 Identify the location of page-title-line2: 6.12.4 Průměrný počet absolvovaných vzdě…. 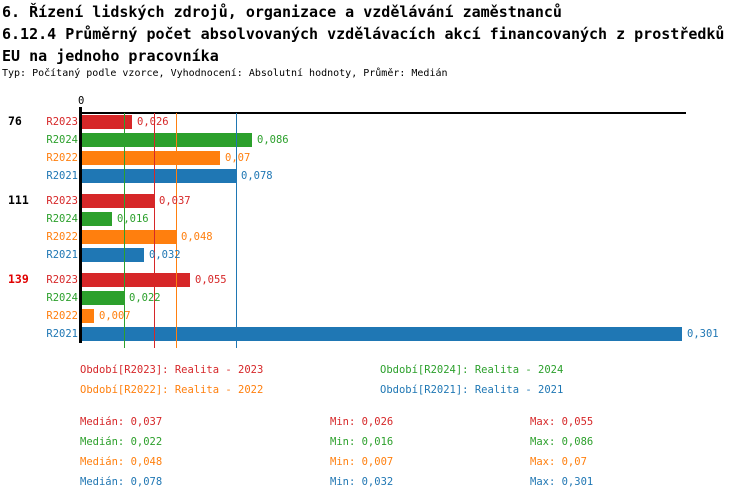
(363, 34).